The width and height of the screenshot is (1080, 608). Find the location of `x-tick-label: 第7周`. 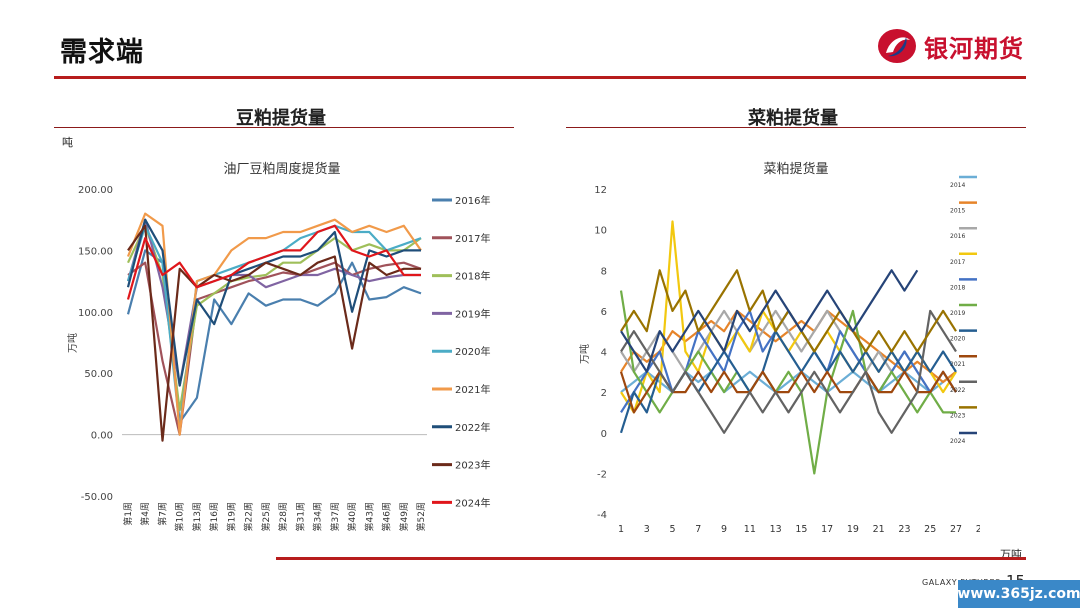

x-tick-label: 第7周 is located at coordinates (162, 514).